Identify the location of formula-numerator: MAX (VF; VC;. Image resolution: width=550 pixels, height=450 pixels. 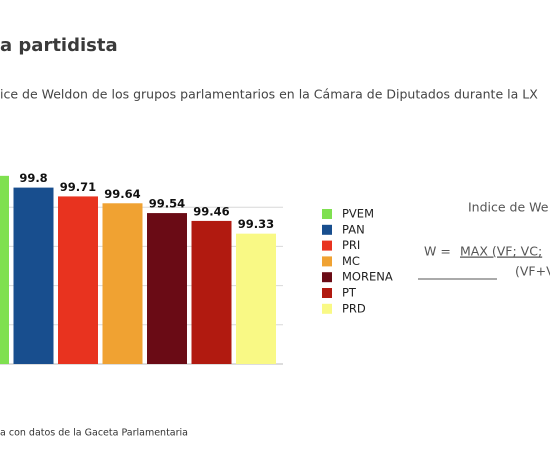
(501, 251).